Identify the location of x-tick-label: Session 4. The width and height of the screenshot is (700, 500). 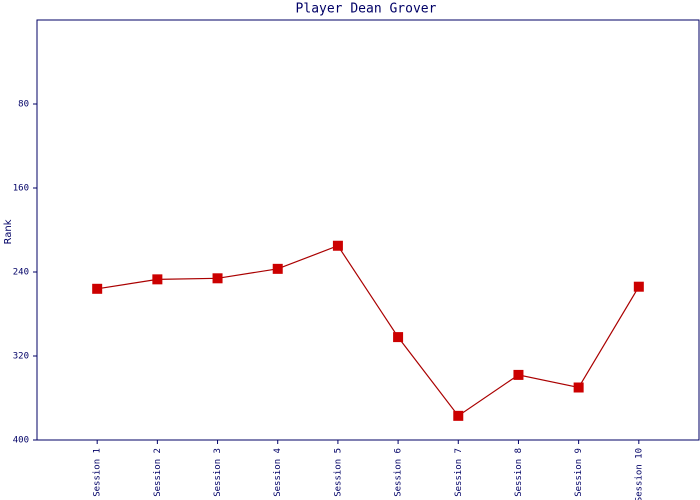
(278, 472).